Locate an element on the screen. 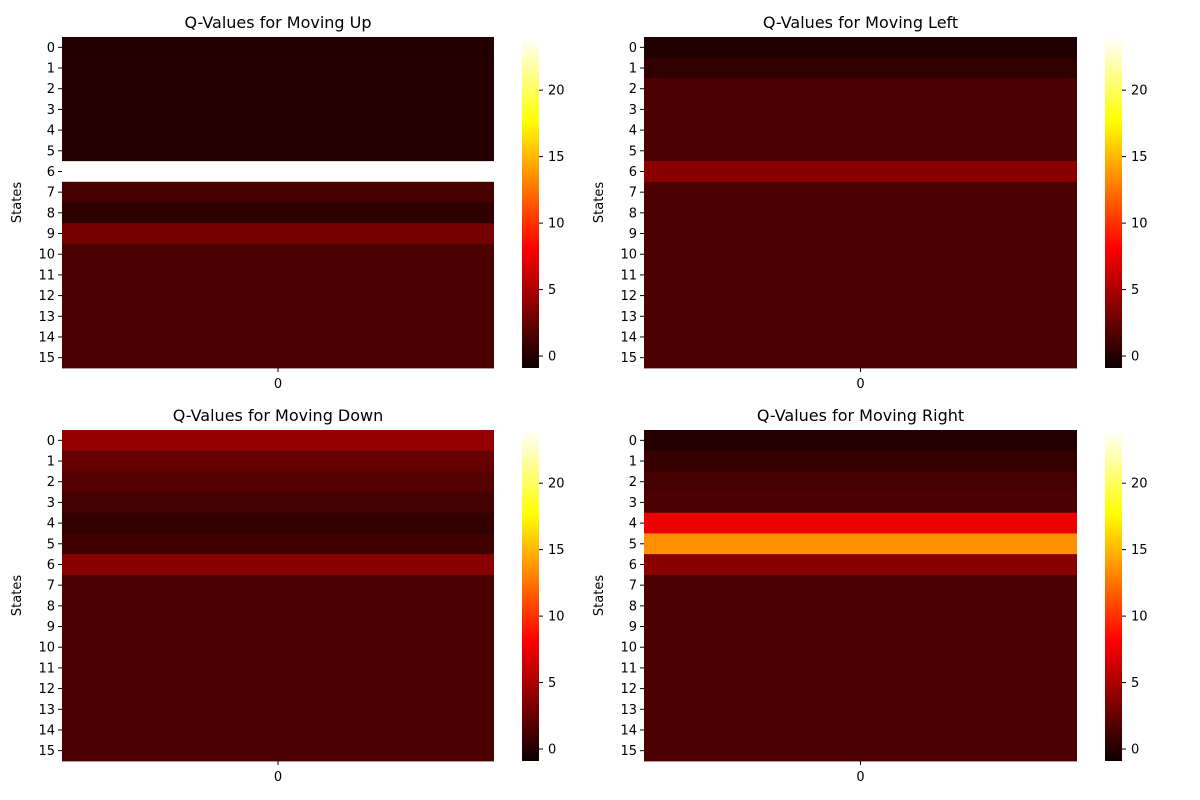 The image size is (1200, 800). panel-title: Q-Values for Moving Left is located at coordinates (860, 22).